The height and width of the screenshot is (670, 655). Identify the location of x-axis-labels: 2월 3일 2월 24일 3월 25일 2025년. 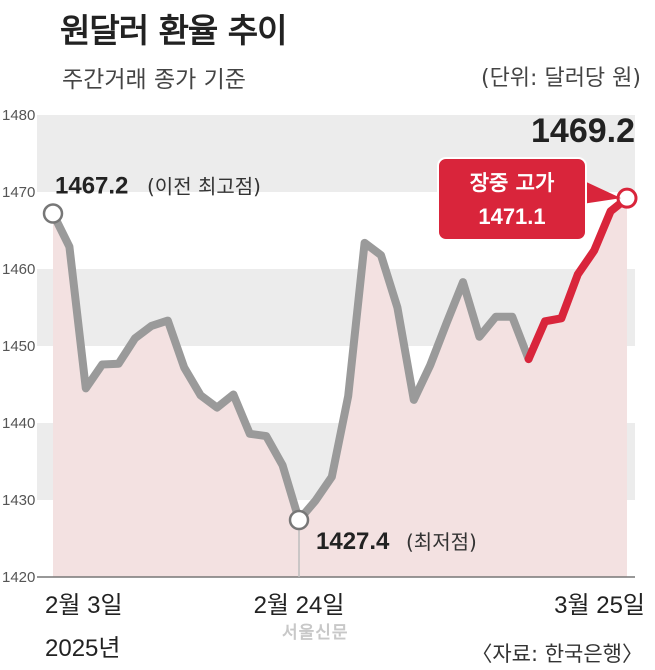
(345, 627).